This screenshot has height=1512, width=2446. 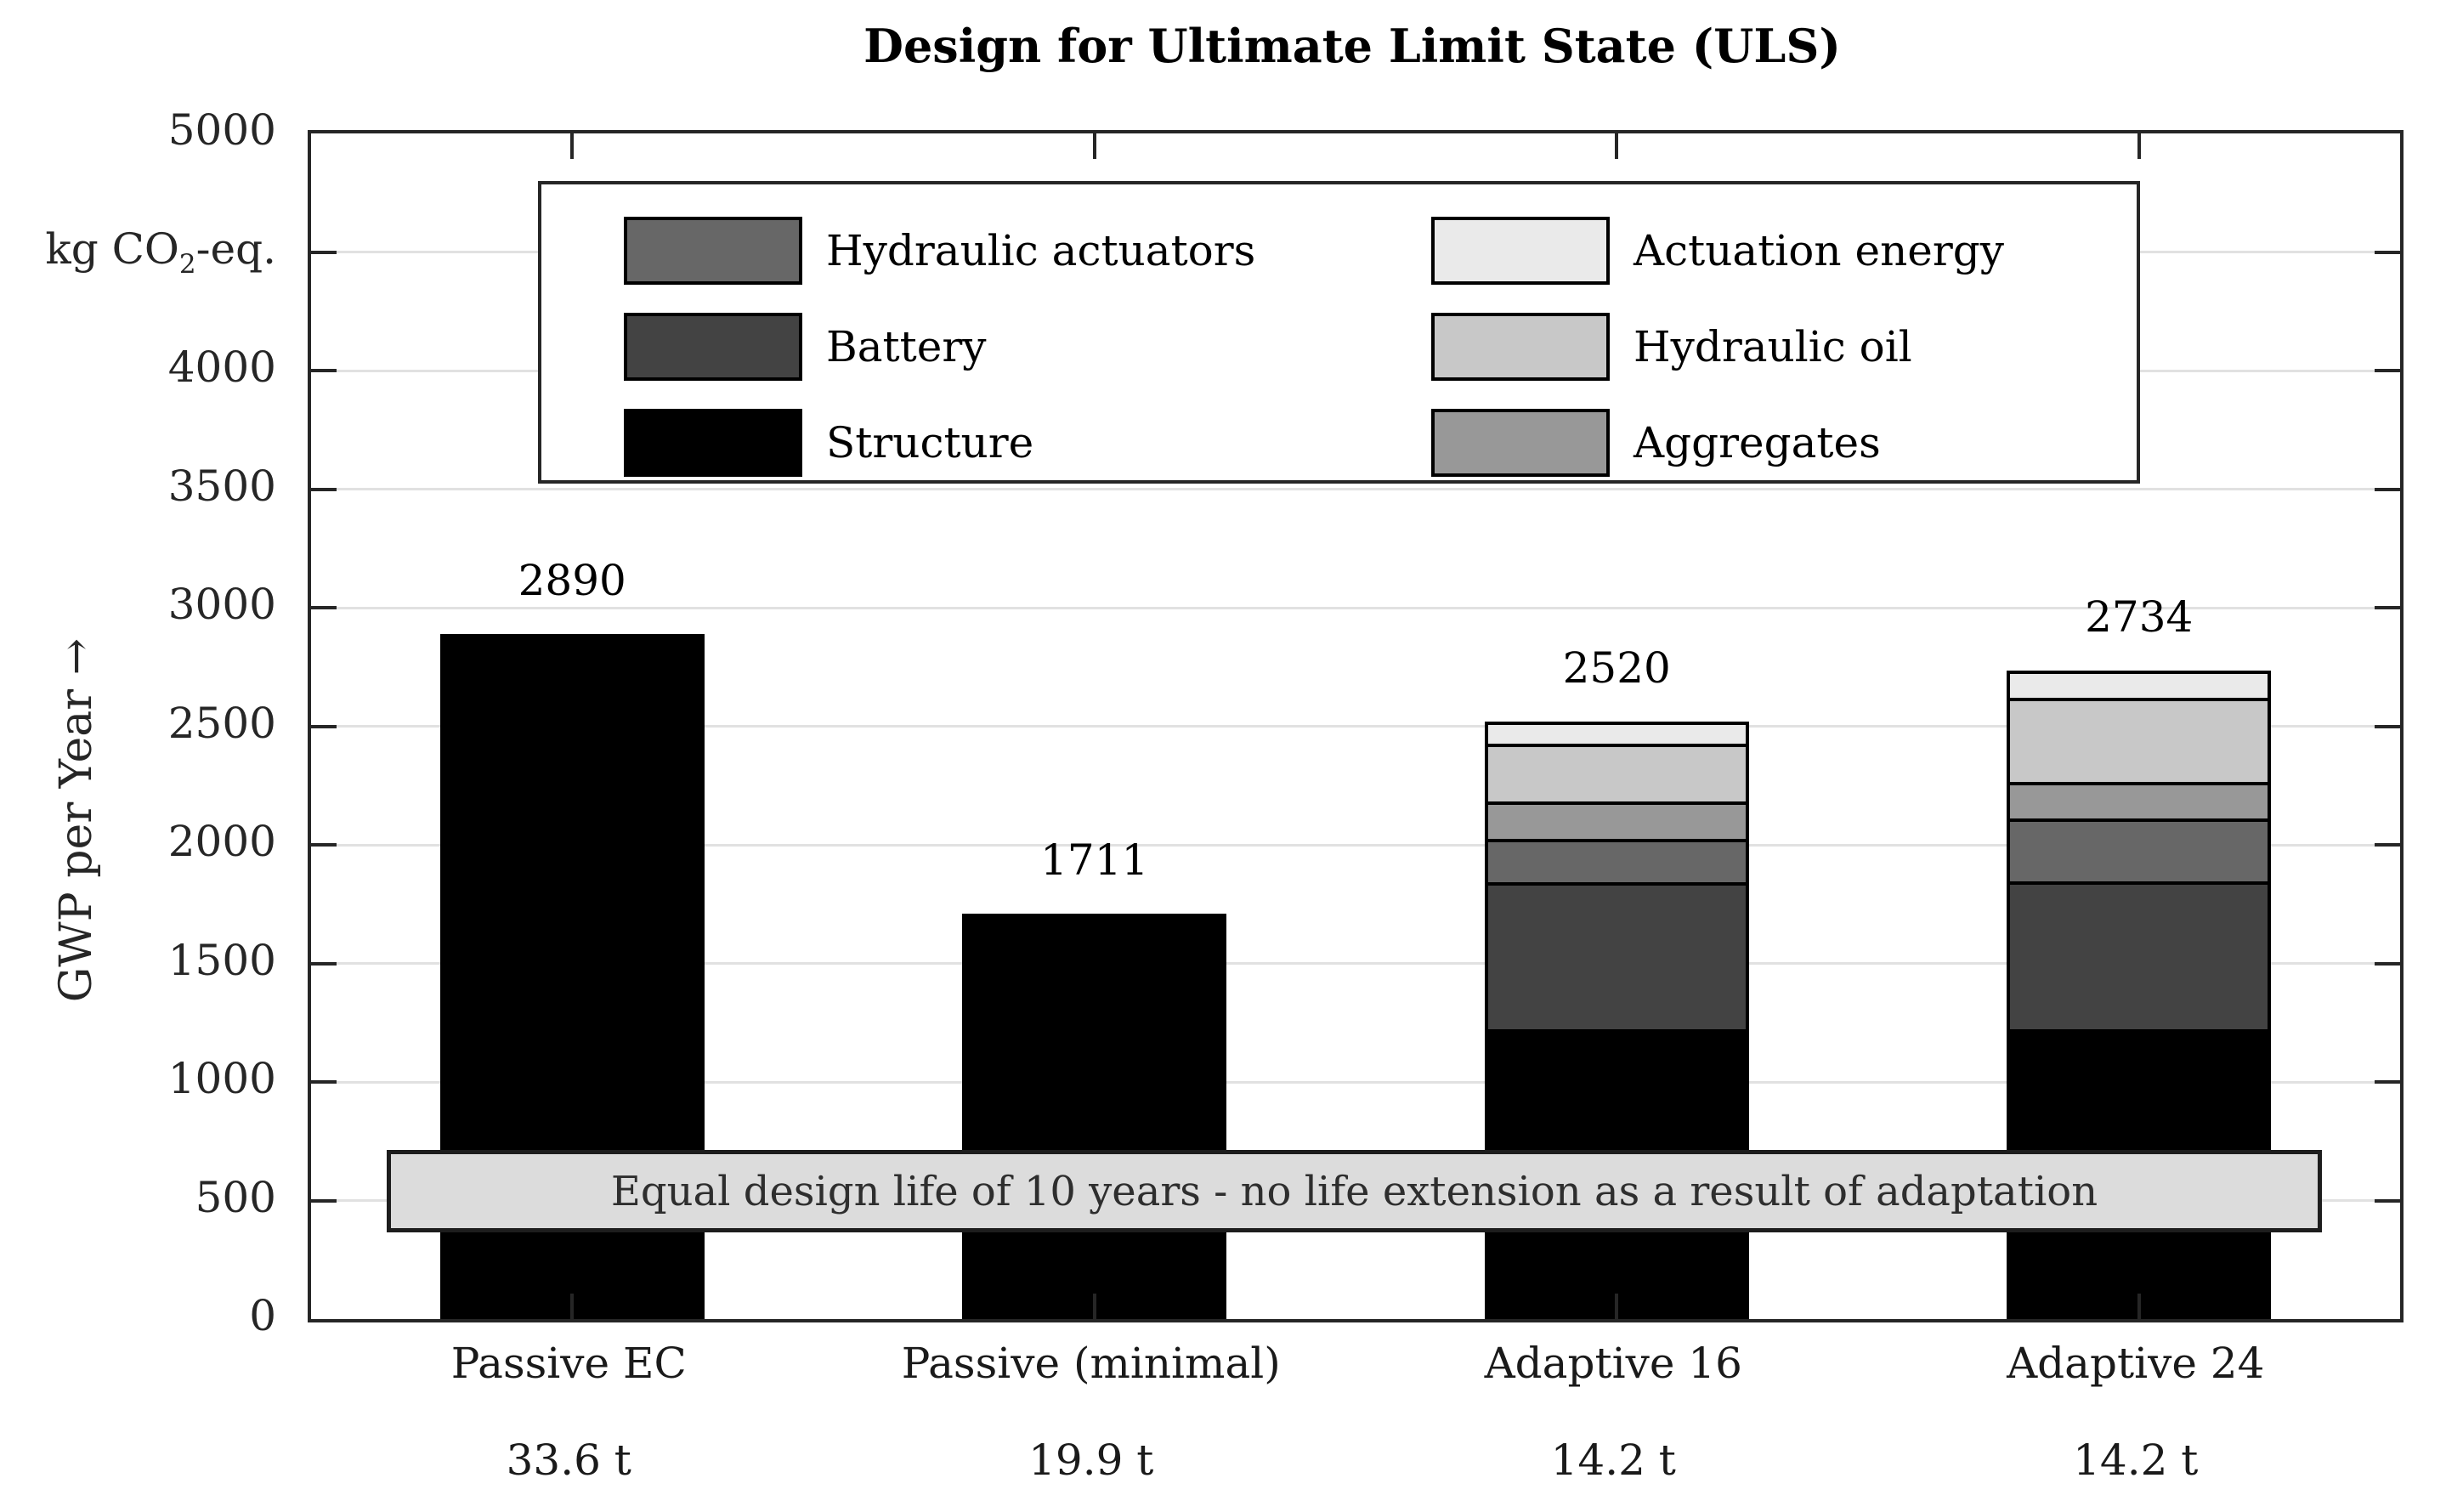 I want to click on bar-total-label: 2890, so click(x=572, y=580).